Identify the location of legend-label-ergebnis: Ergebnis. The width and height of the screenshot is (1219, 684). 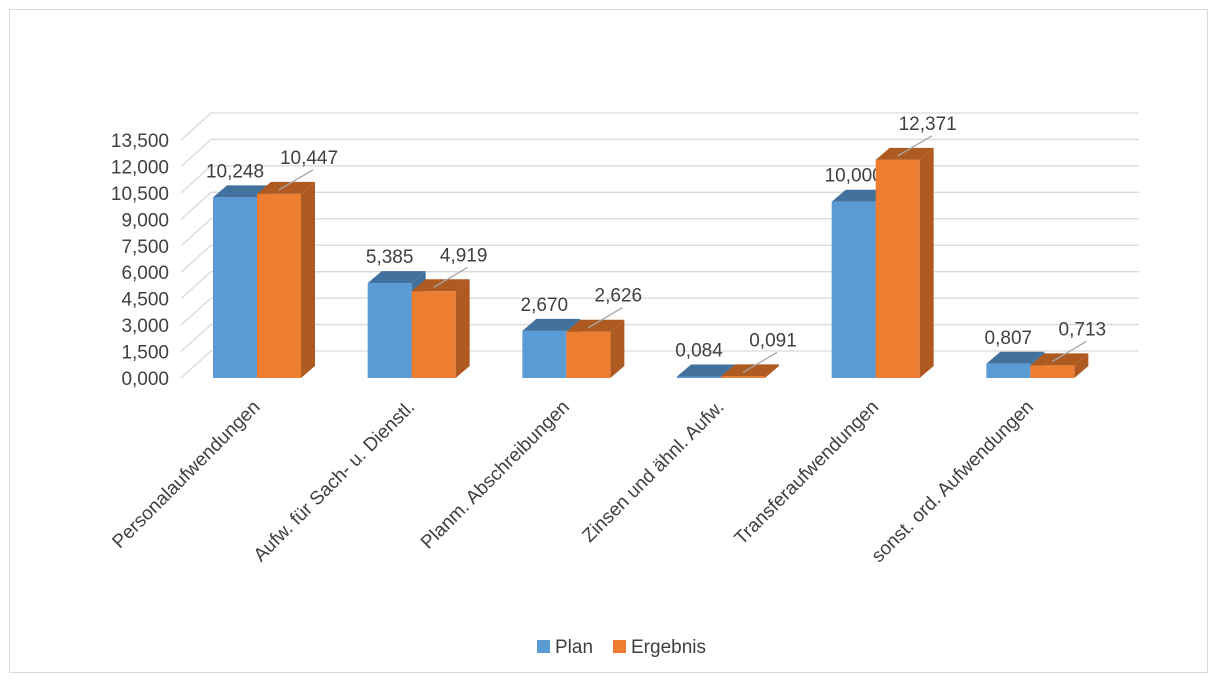
(668, 647).